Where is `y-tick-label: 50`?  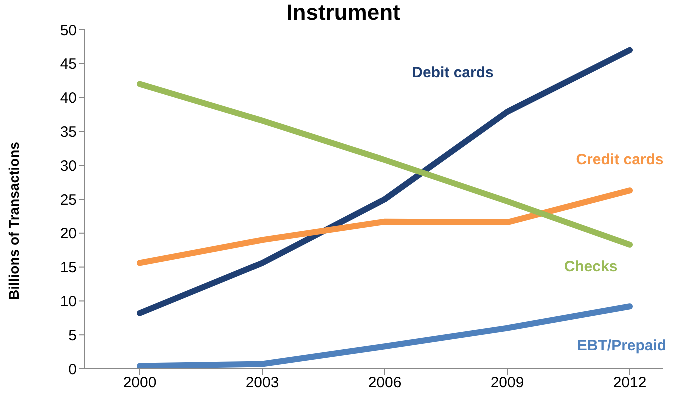 y-tick-label: 50 is located at coordinates (68, 31).